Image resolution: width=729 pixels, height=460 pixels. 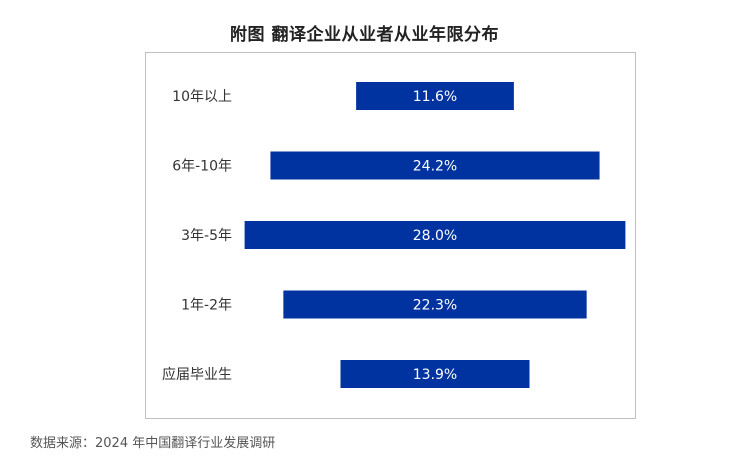 I want to click on data-label: 28.0%, so click(x=435, y=236).